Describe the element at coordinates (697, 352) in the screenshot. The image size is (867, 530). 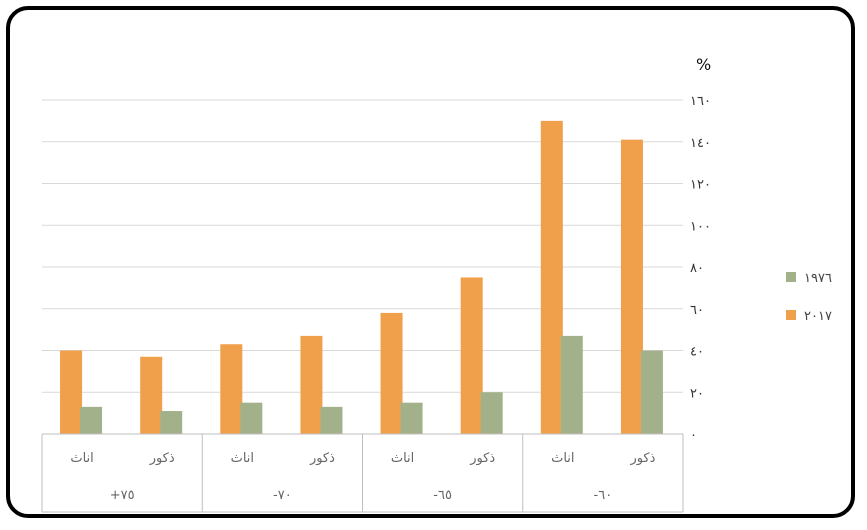
I see `y-tick-label: ٤٠` at that location.